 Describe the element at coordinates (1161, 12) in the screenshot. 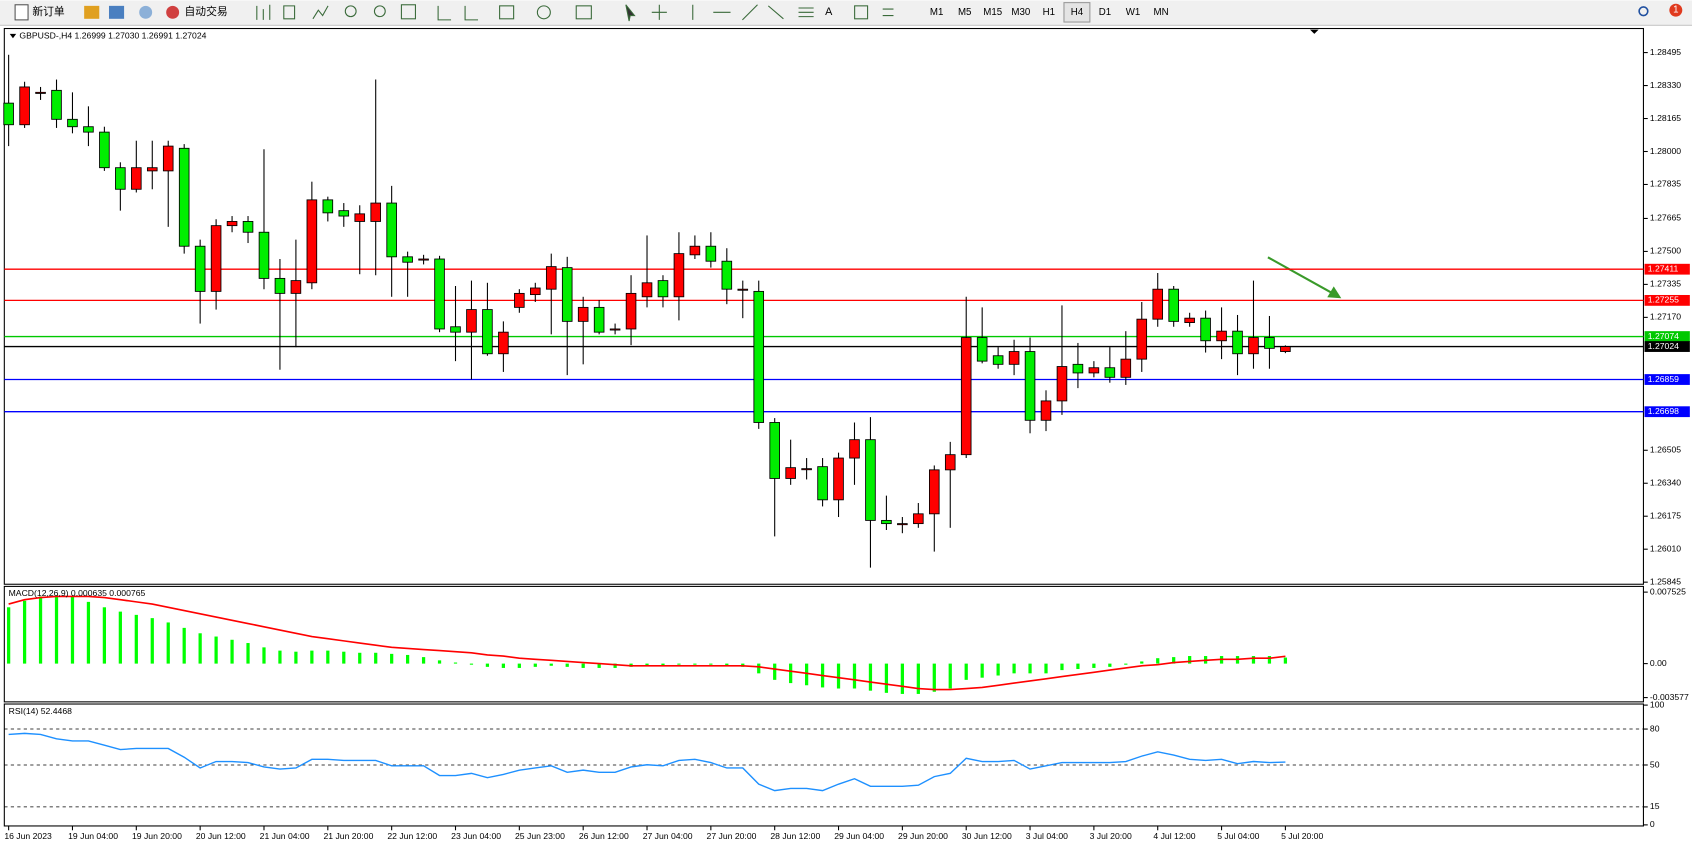

I see `timeframe-button: MN` at that location.